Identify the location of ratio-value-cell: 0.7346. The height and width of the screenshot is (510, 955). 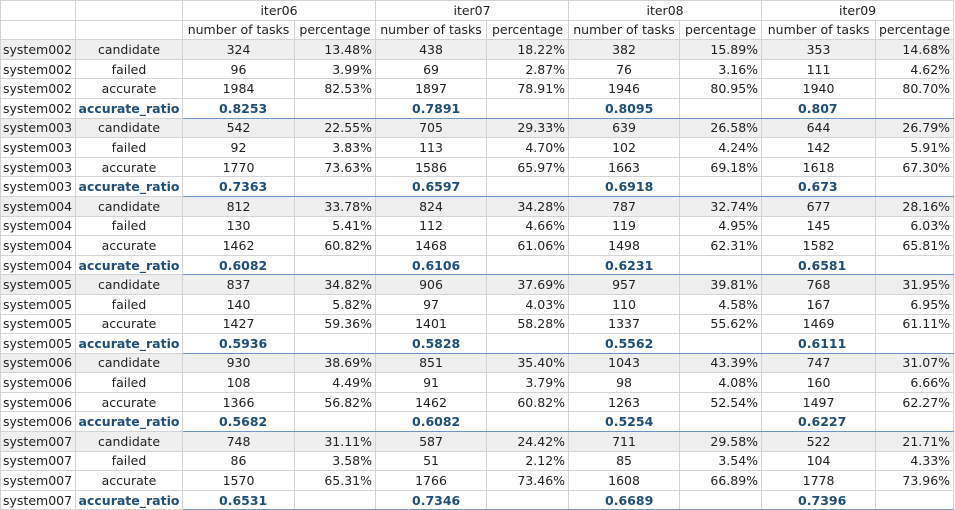
(431, 499).